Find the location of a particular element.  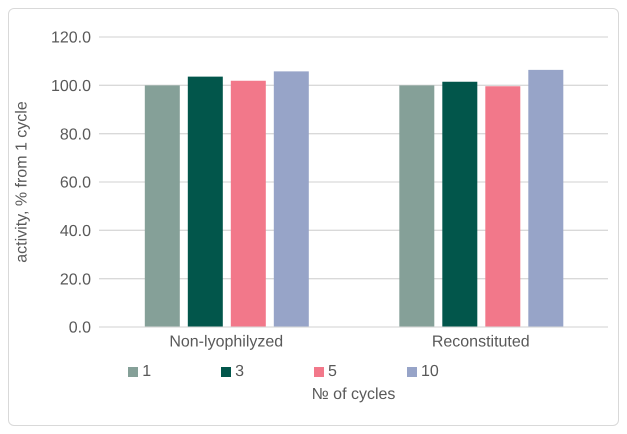

legend-label: 1 is located at coordinates (147, 371).